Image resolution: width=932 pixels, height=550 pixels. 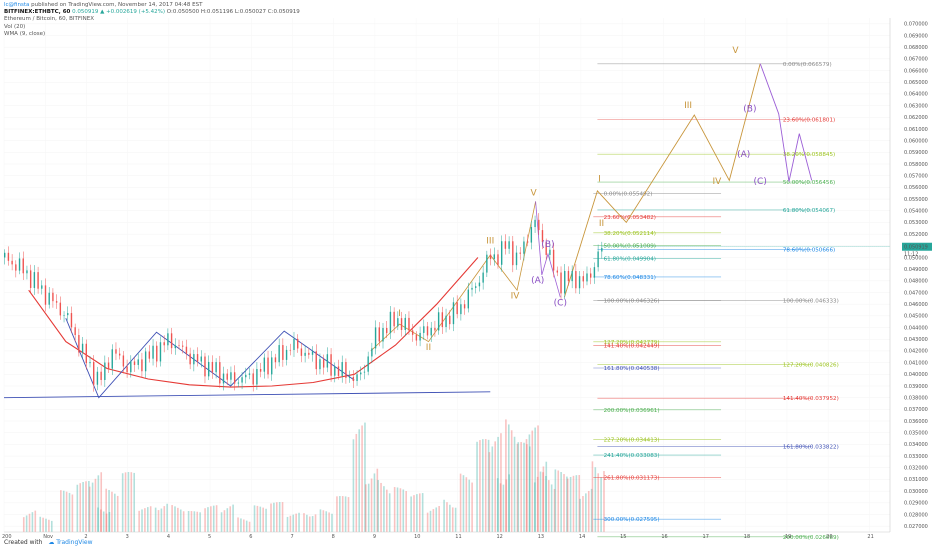 What do you see at coordinates (916, 235) in the screenshot?
I see `price-tick-label: 0.052000` at bounding box center [916, 235].